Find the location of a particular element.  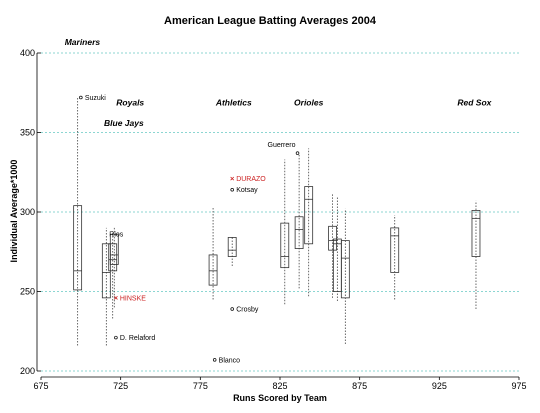

player-label-suzuki: Suzuki is located at coordinates (95, 98).